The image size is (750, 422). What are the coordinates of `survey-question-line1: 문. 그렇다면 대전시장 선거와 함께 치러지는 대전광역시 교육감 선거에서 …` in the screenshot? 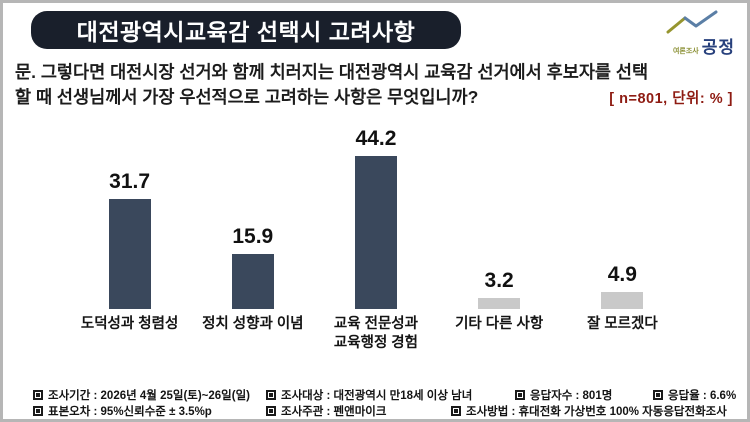 It's located at (332, 72).